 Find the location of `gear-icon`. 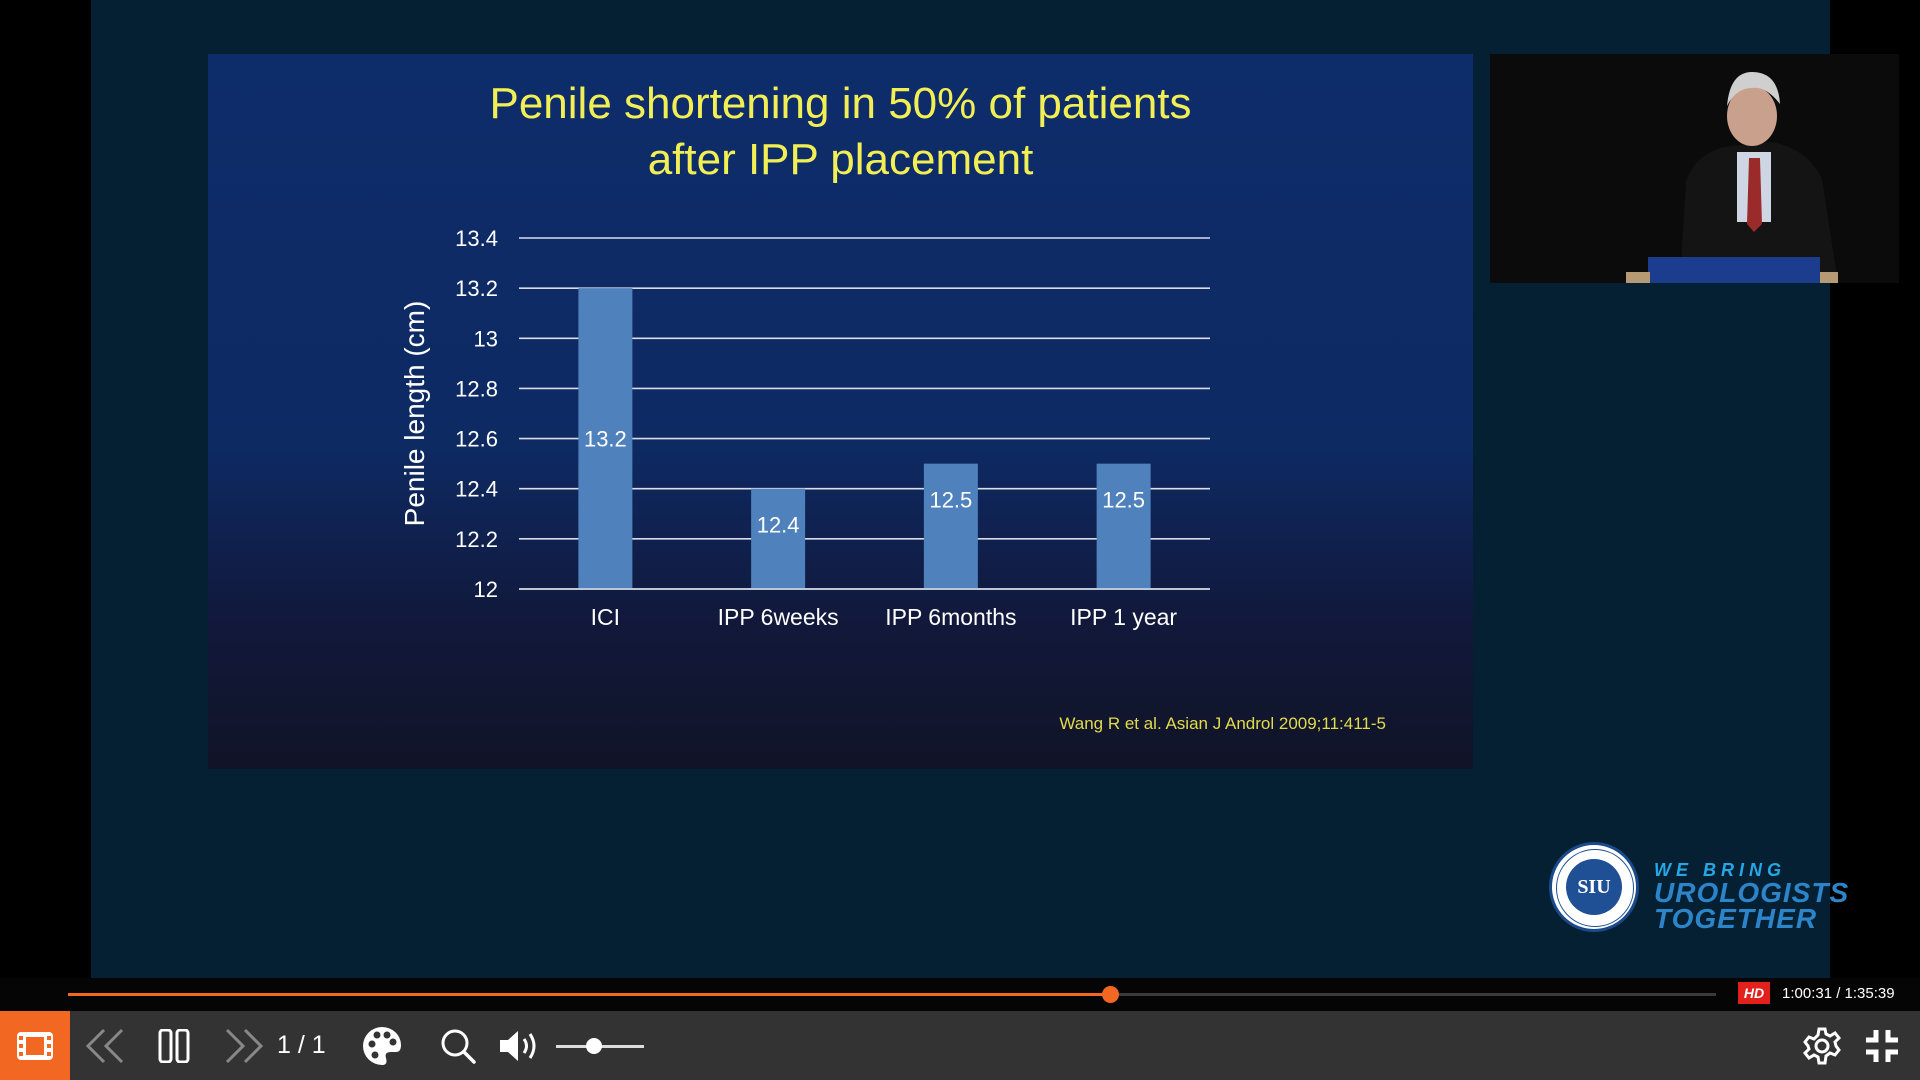

gear-icon is located at coordinates (1822, 1045).